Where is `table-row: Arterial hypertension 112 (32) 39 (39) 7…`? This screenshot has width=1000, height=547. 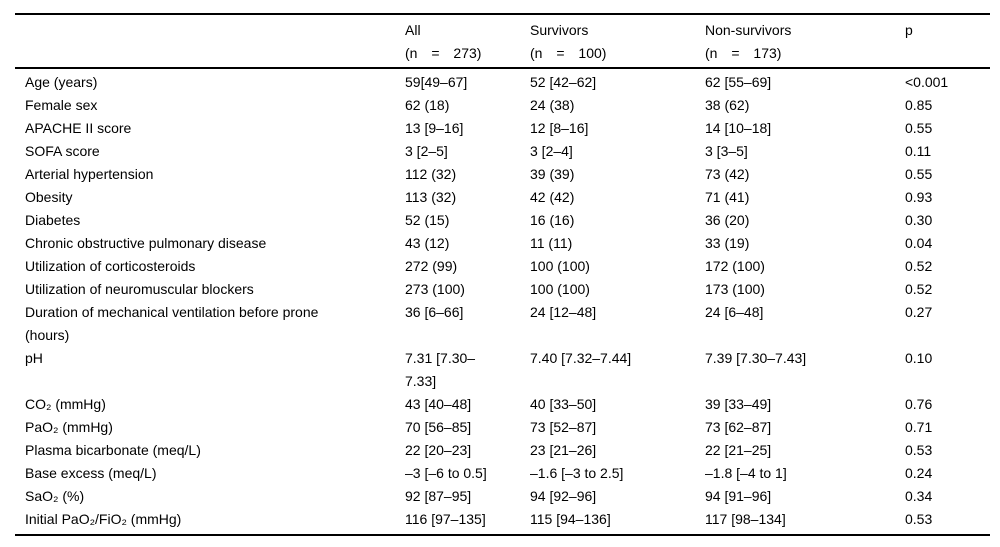
table-row: Arterial hypertension 112 (32) 39 (39) 7… is located at coordinates (502, 174).